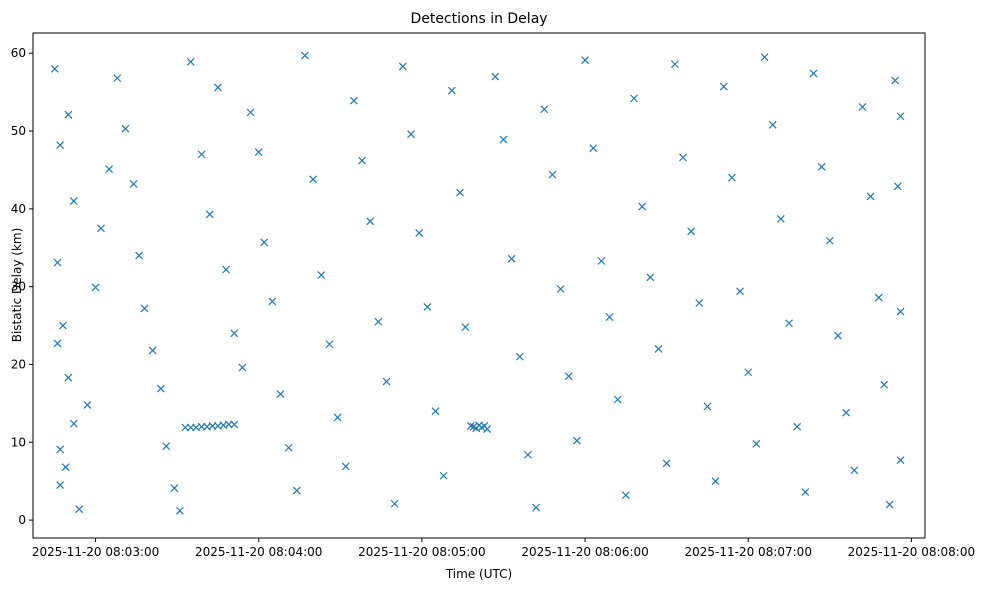 The width and height of the screenshot is (987, 590). What do you see at coordinates (748, 552) in the screenshot?
I see `x-tick-label: 2025-11-20 08:07:00` at bounding box center [748, 552].